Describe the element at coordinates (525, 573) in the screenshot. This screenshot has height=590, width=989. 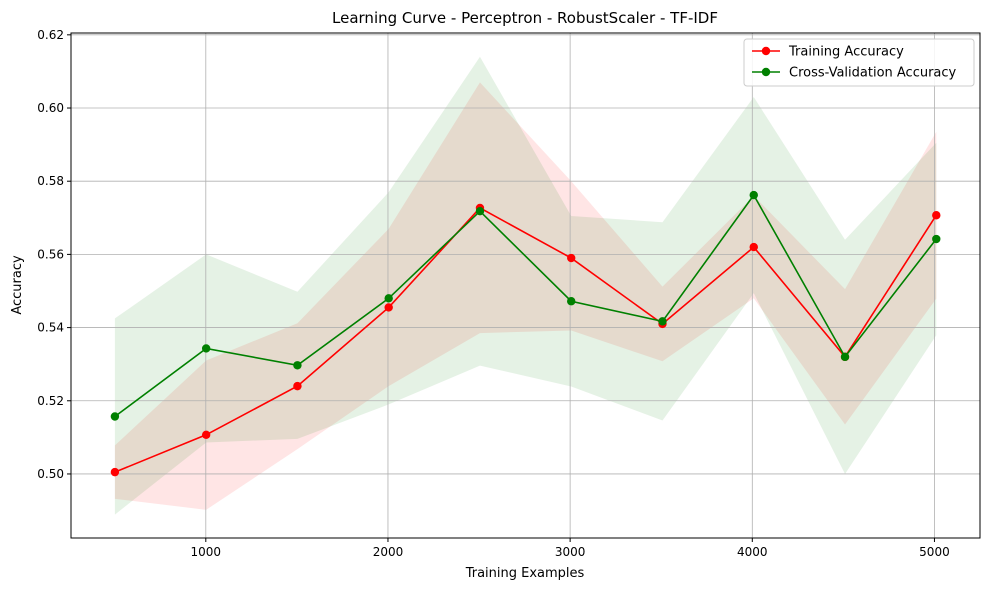
I see `x-axis-label: Training Examples` at that location.